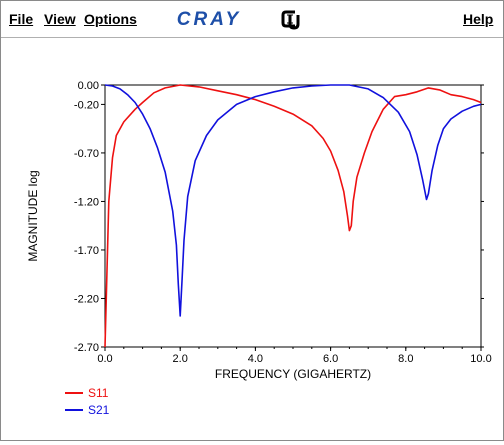  What do you see at coordinates (21, 19) in the screenshot?
I see `menu-file: File` at bounding box center [21, 19].